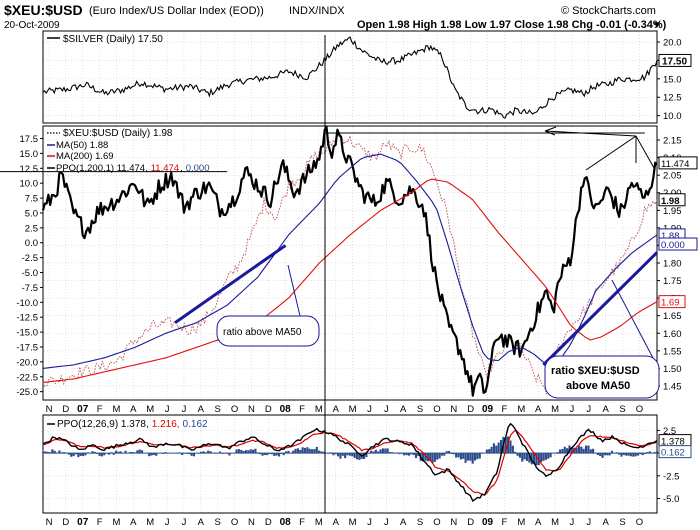 The height and width of the screenshot is (530, 700). Describe the element at coordinates (31, 213) in the screenshot. I see `main-left-tick-label: 5.0` at that location.